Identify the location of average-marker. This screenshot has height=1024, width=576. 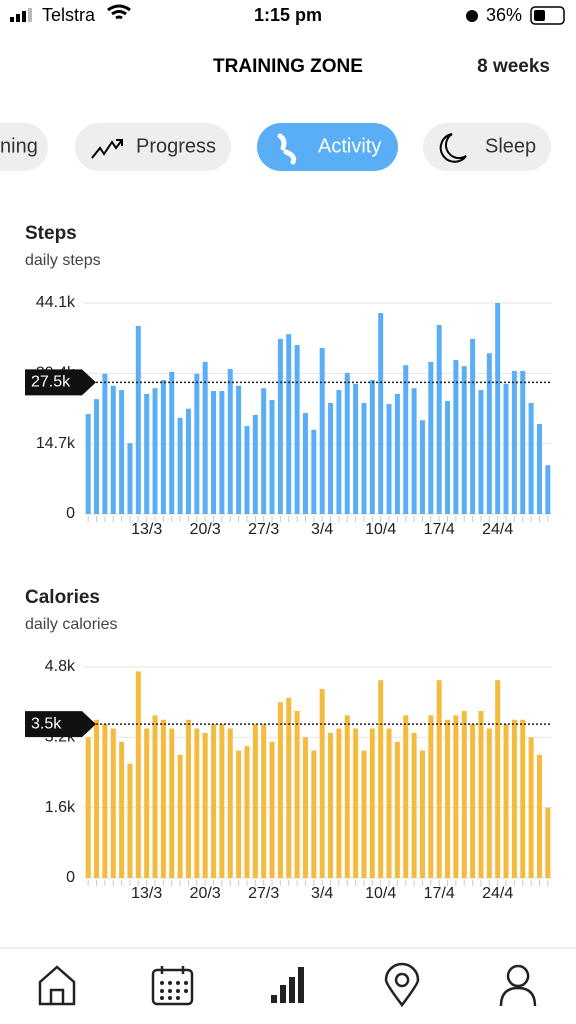
(60, 724).